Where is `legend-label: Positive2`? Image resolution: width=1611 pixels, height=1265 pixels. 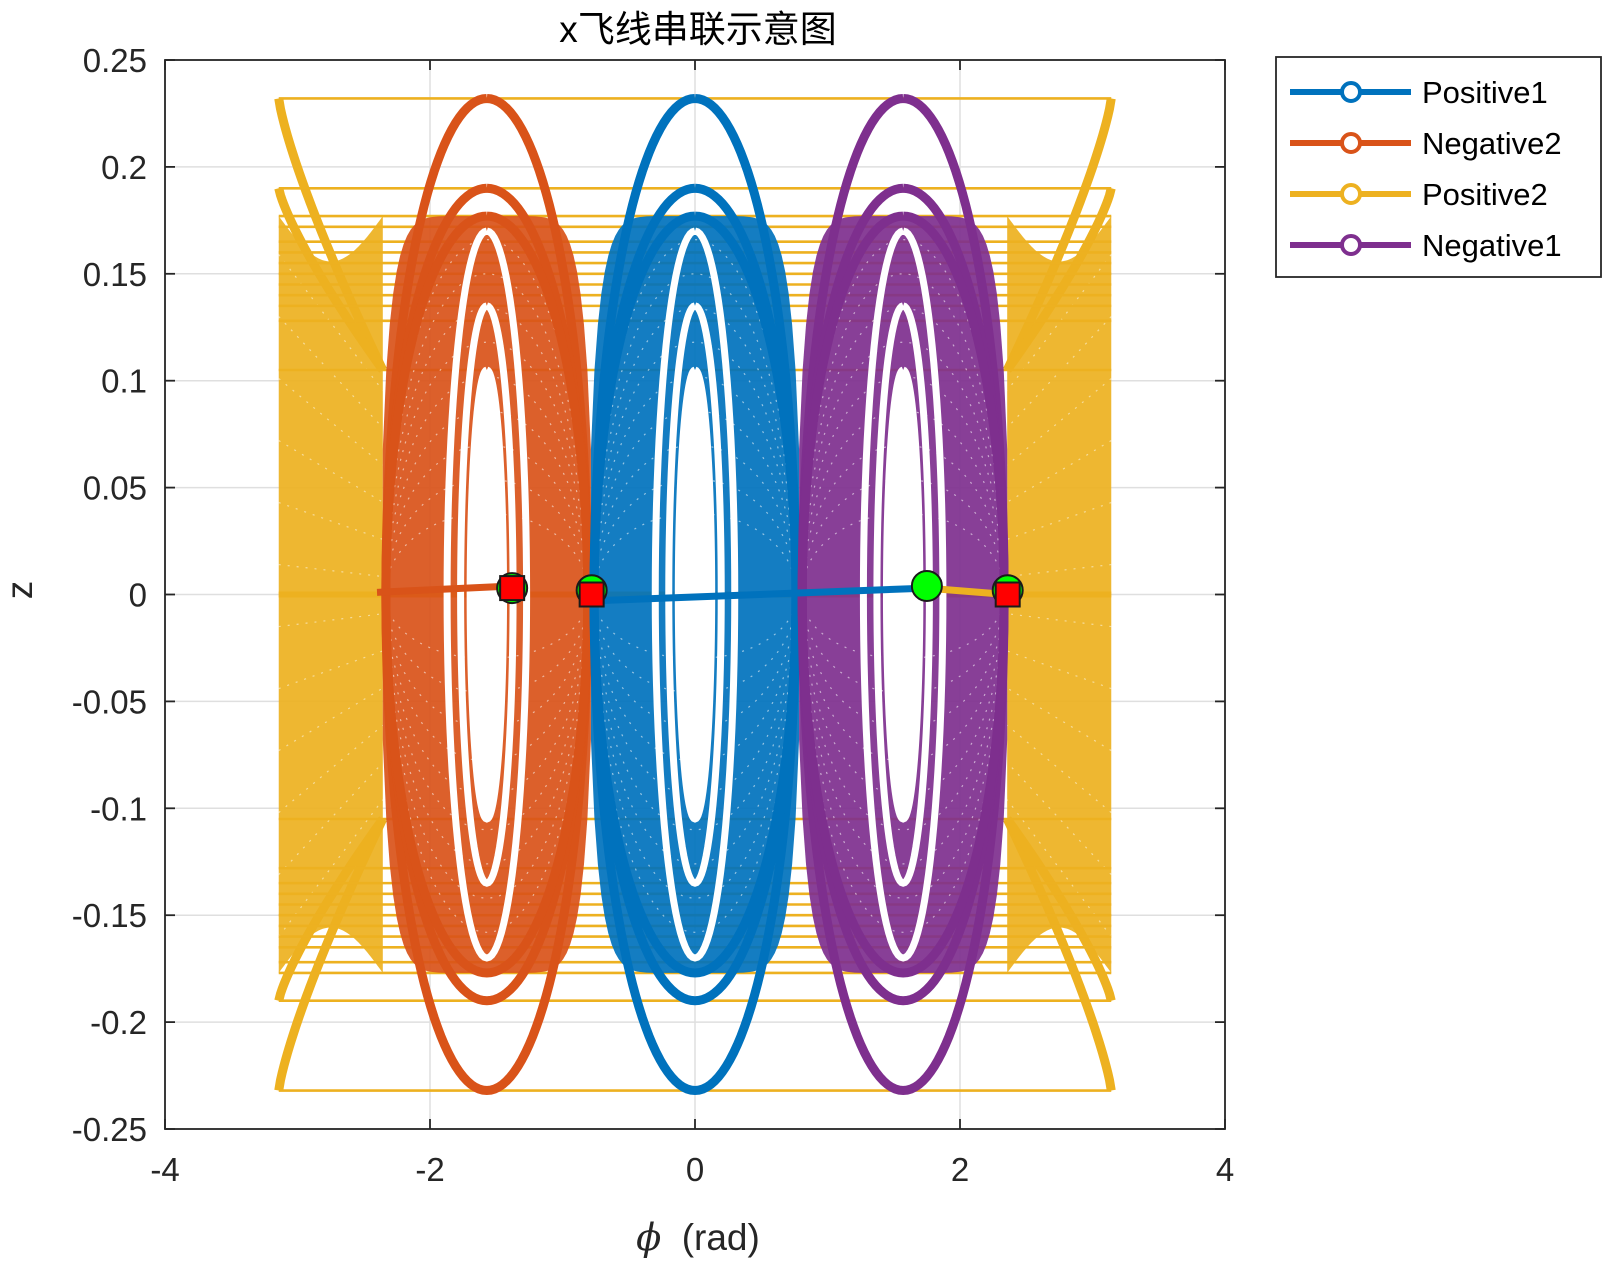
legend-label: Positive2 is located at coordinates (1485, 194).